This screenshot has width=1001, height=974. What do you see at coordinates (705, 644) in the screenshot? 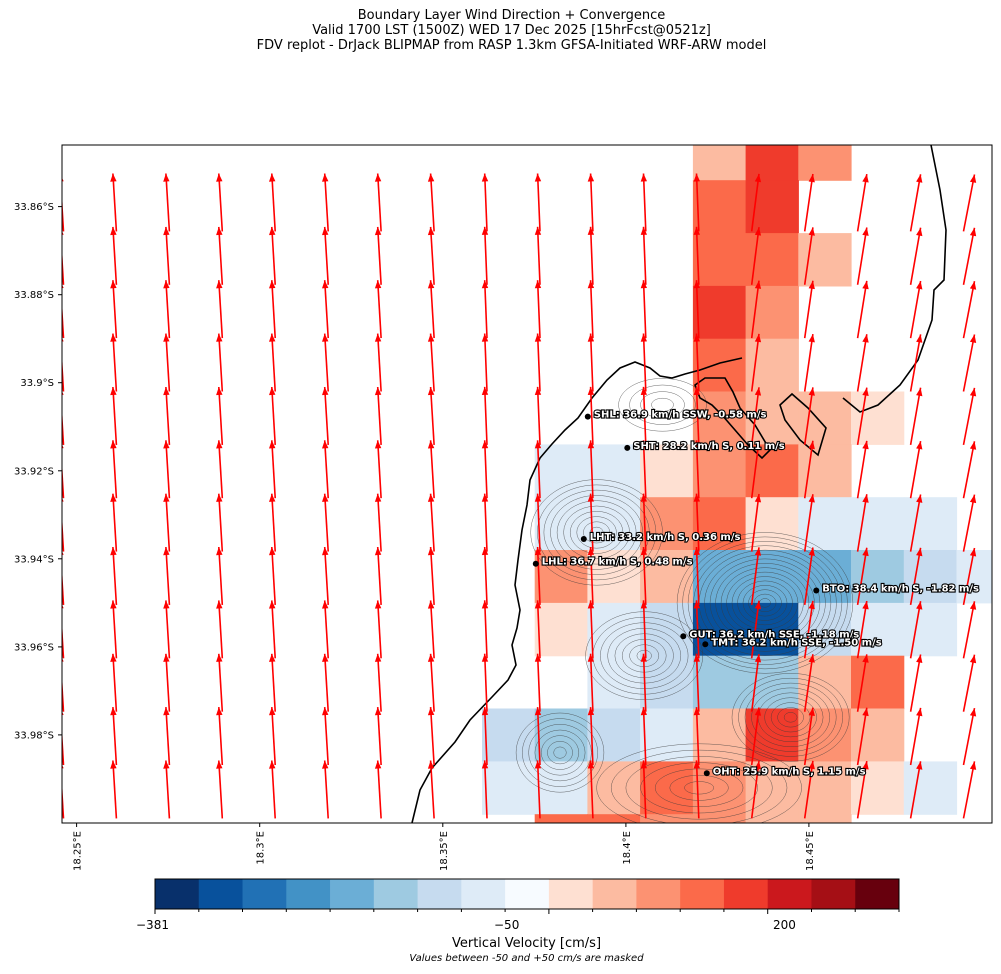
I see `station-marker-tmt` at bounding box center [705, 644].